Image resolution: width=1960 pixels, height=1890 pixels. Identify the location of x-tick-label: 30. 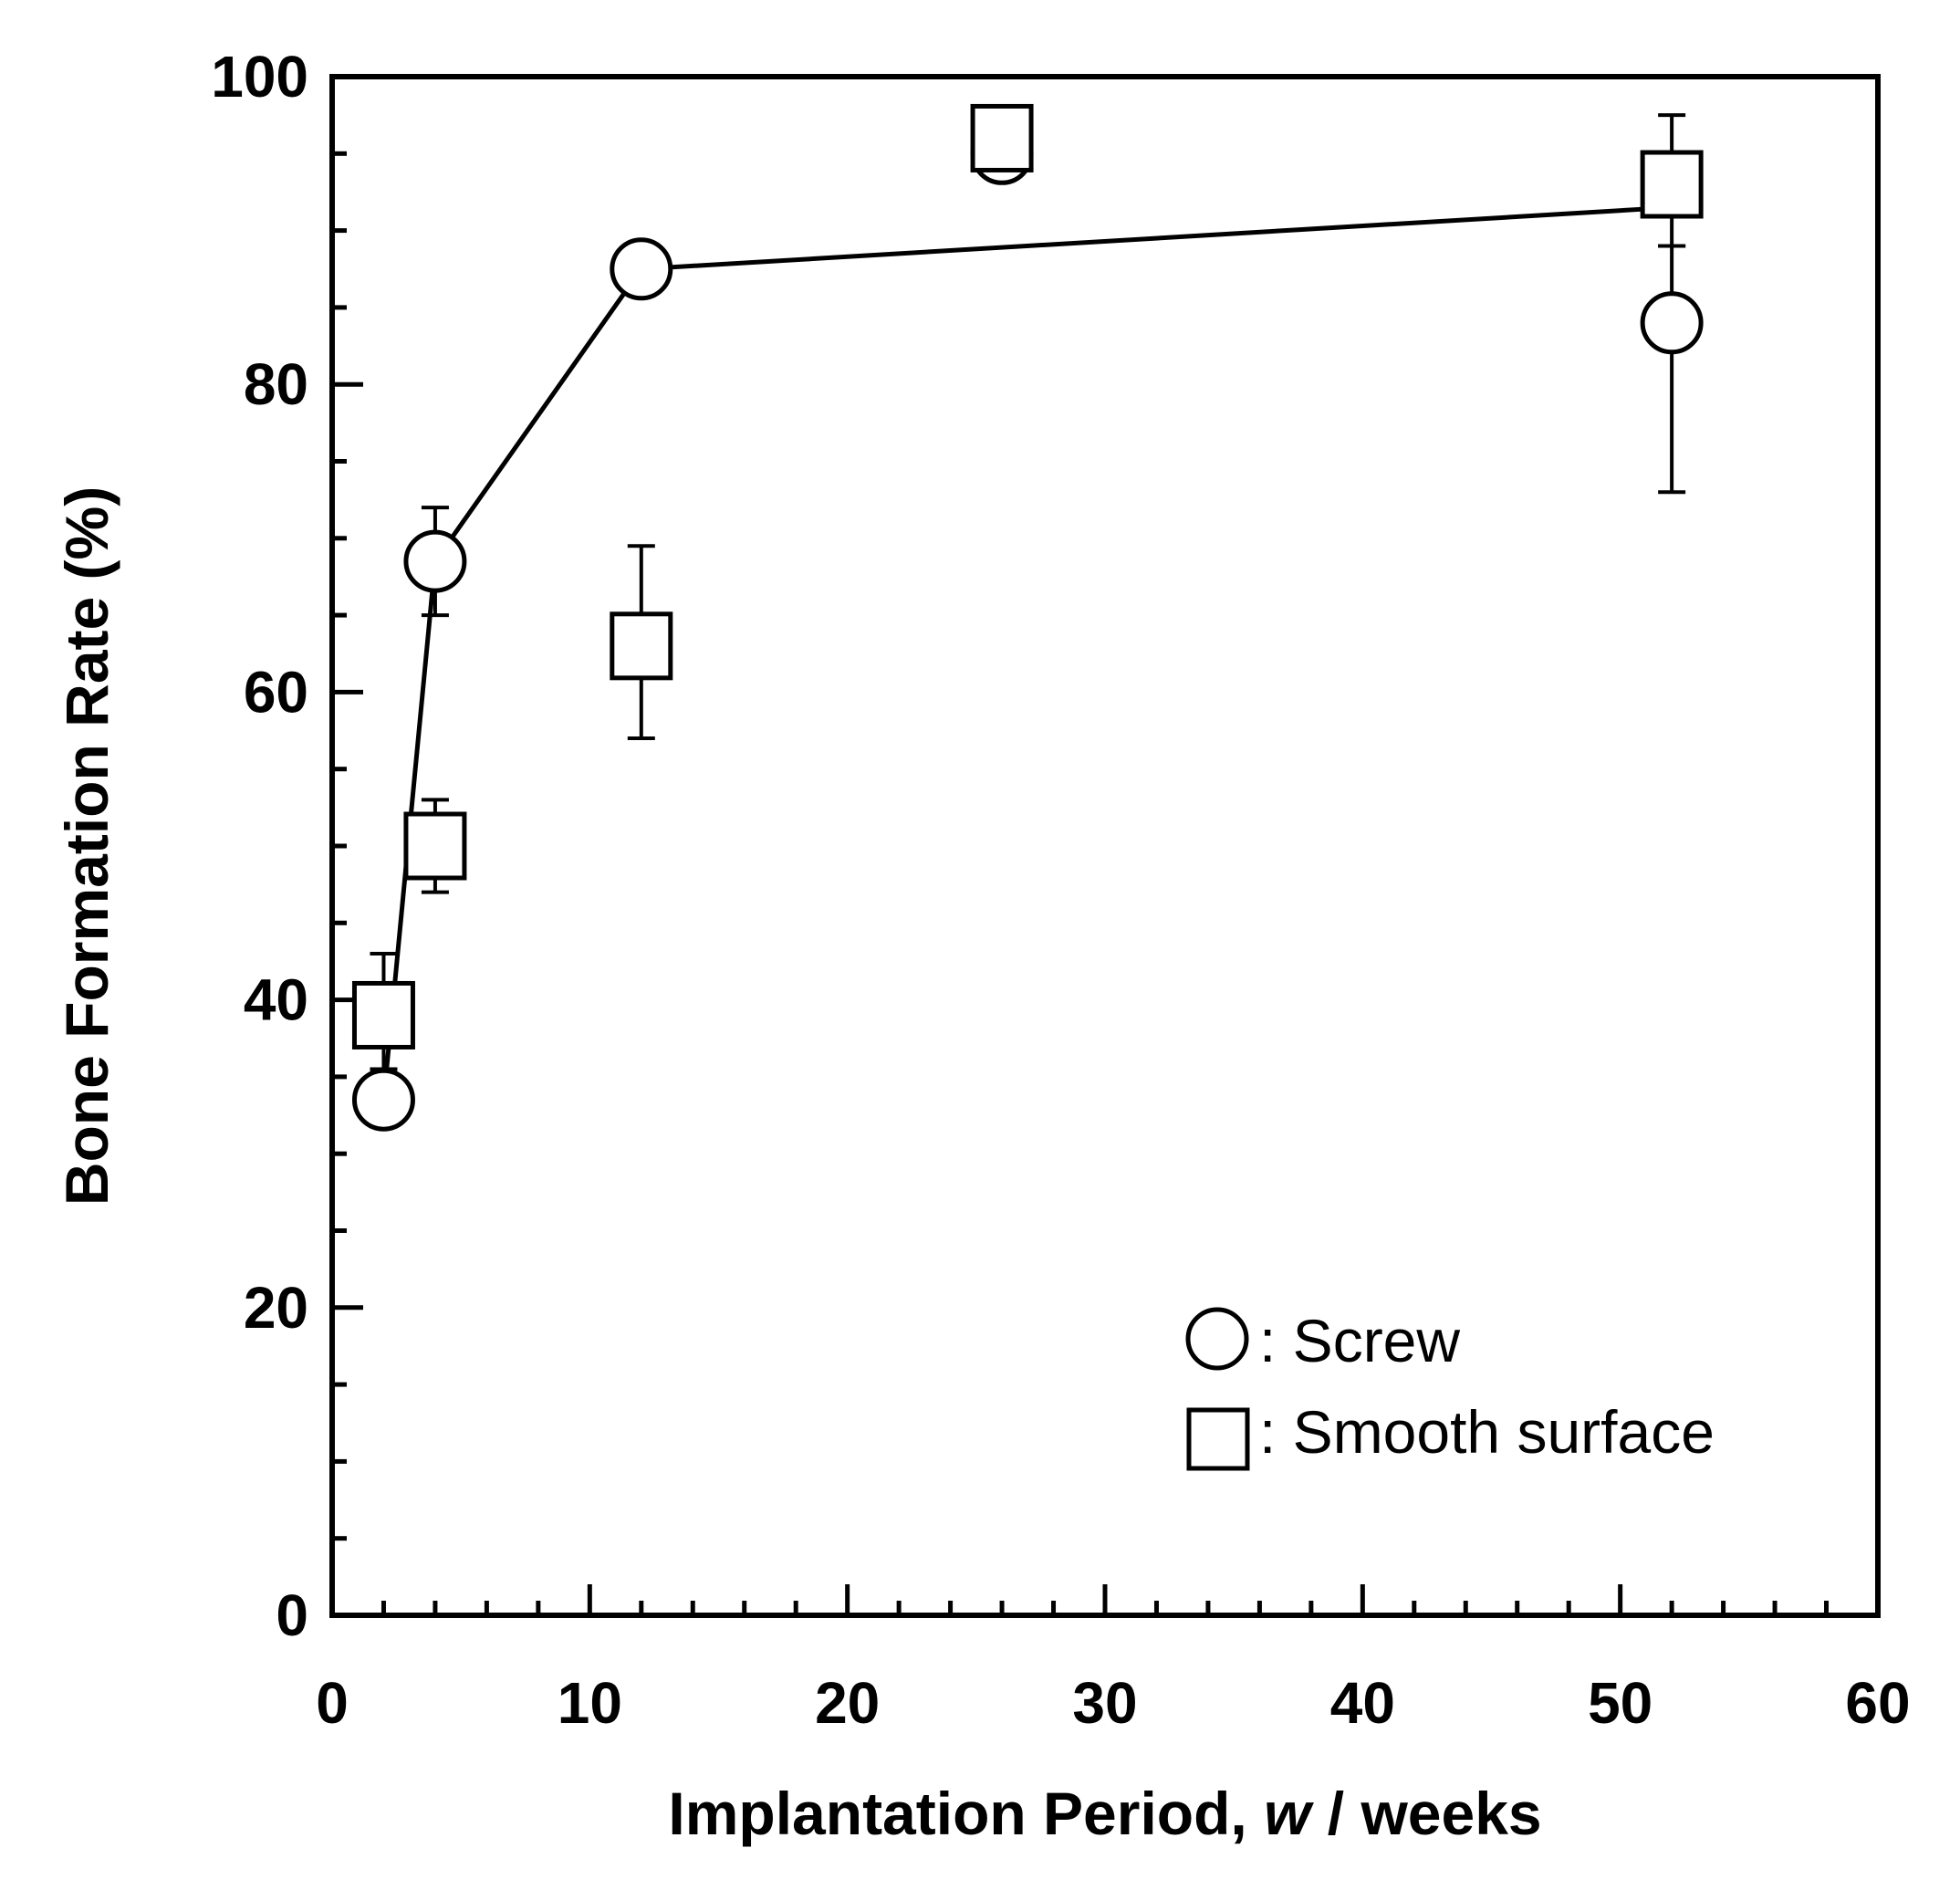
(1104, 1703).